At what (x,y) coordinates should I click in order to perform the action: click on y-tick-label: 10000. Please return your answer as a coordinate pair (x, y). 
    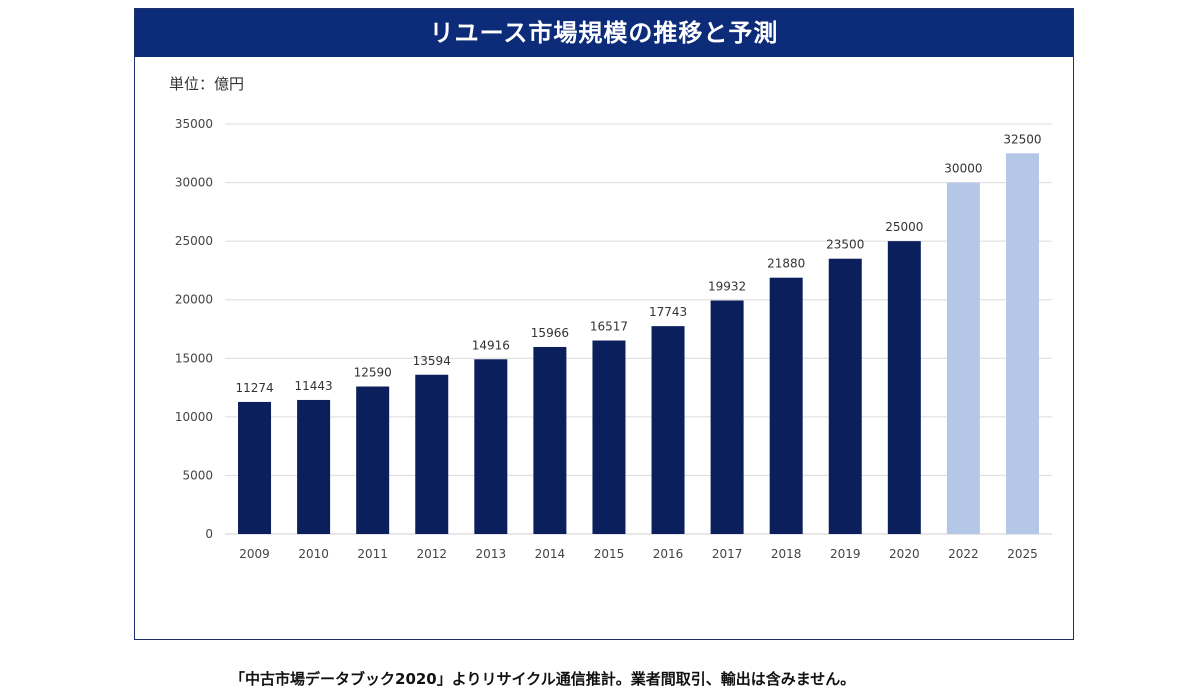
    Looking at the image, I should click on (194, 417).